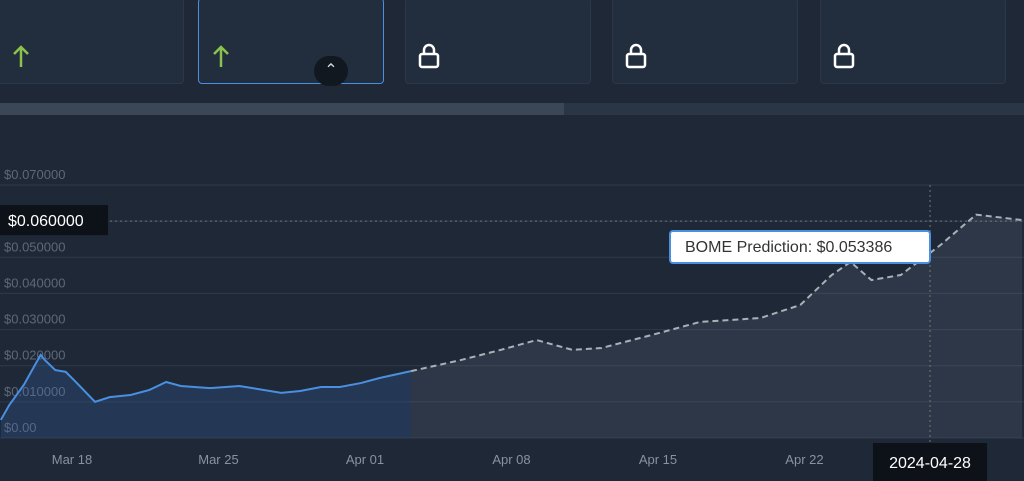 This screenshot has height=481, width=1024. Describe the element at coordinates (511, 459) in the screenshot. I see `x-tick-label: Apr 08` at that location.